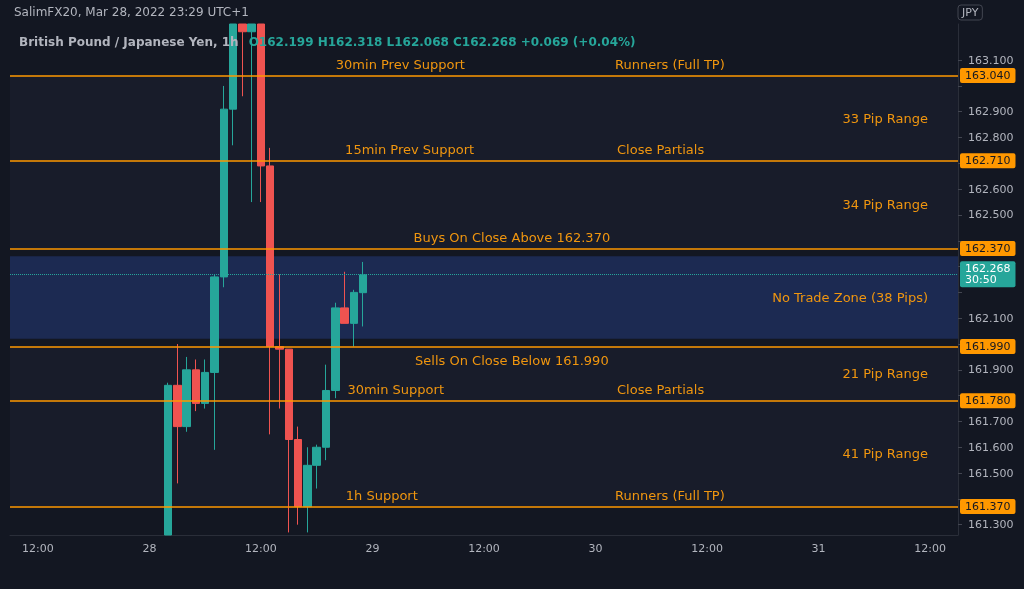 The height and width of the screenshot is (589, 1024). What do you see at coordinates (988, 507) in the screenshot?
I see `ref-line-label: 161.370` at bounding box center [988, 507].